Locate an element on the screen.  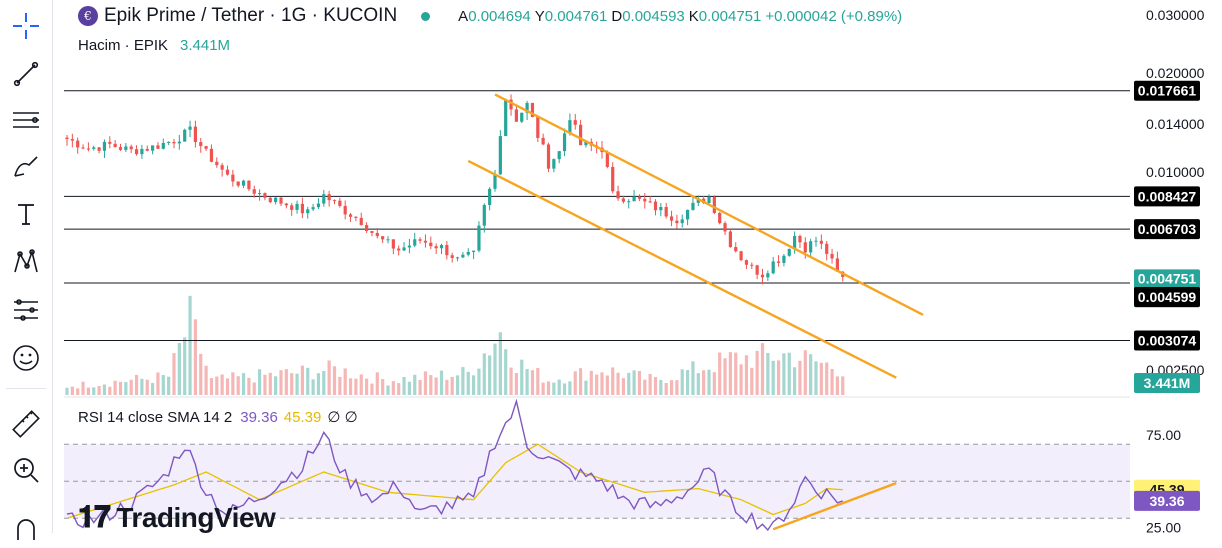
rsi-value-tag-text: 39.36 is located at coordinates (1166, 501).